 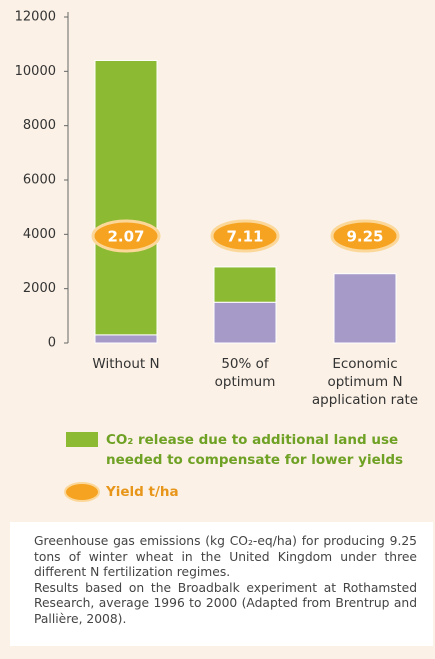 I want to click on yield-label: 2.07, so click(x=125, y=237).